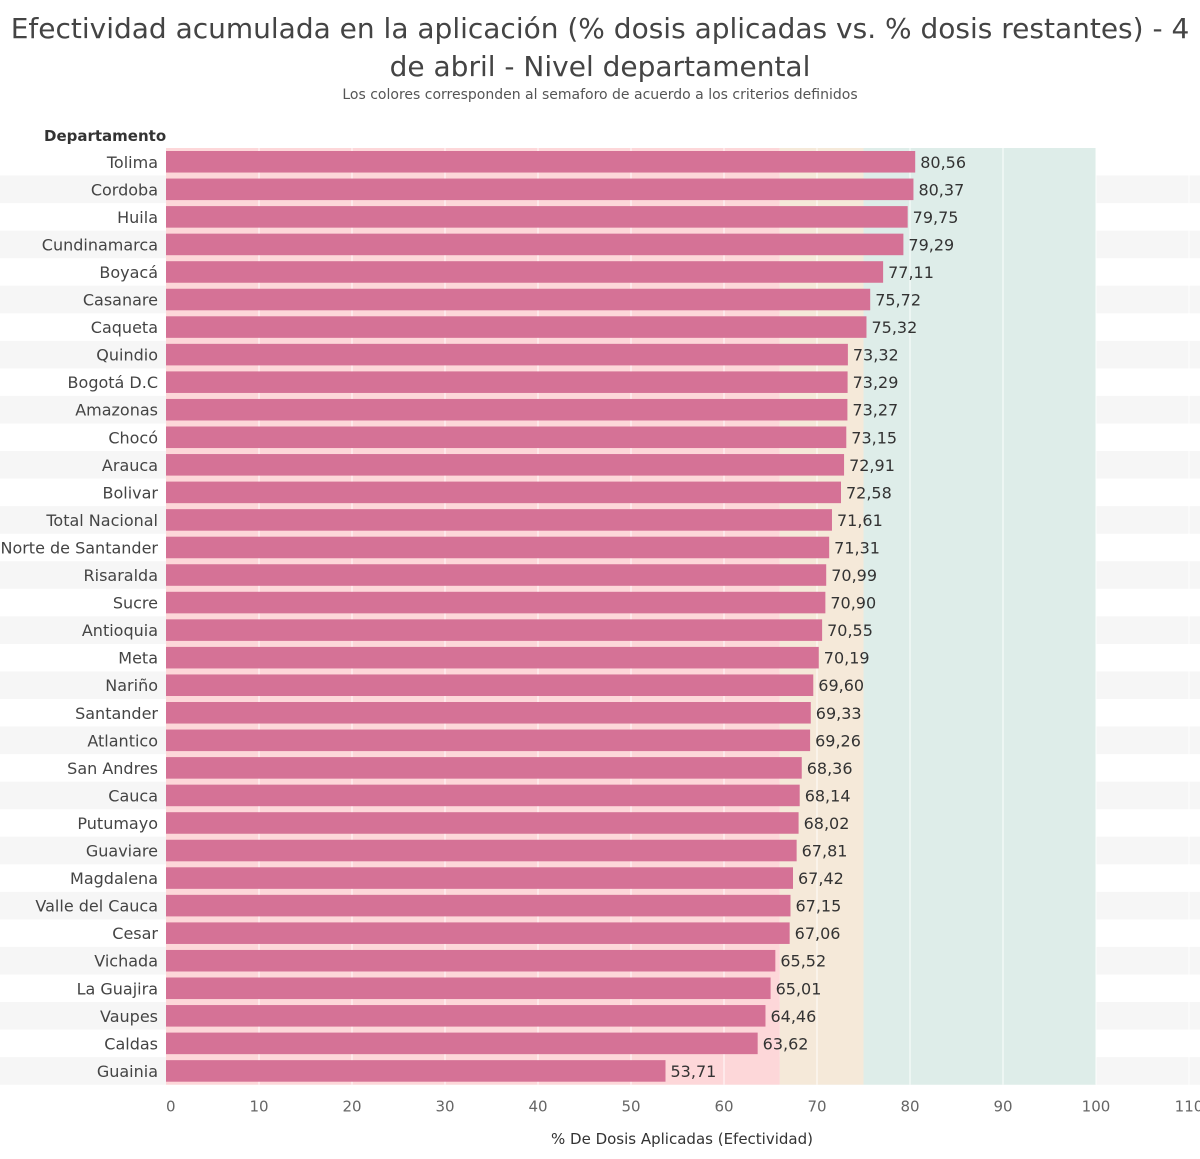  I want to click on x-tick-label: 80, so click(909, 1107).